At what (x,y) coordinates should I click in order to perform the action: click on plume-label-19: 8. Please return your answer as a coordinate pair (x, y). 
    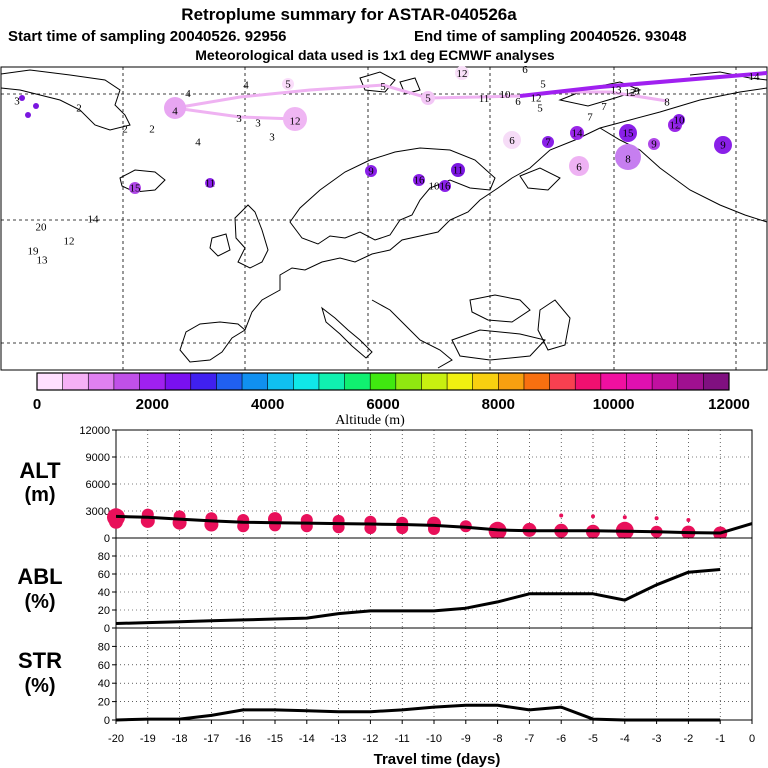
    Looking at the image, I should click on (667, 103).